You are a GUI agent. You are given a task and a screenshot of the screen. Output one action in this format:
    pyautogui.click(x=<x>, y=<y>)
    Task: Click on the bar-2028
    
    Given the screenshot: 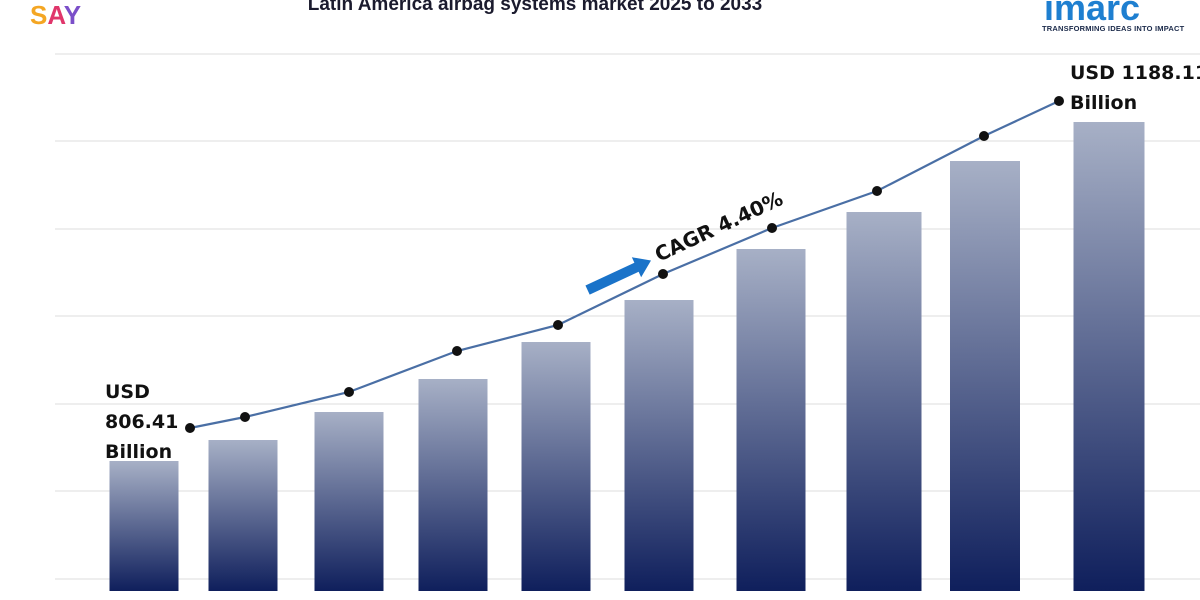 What is the action you would take?
    pyautogui.click(x=453, y=485)
    